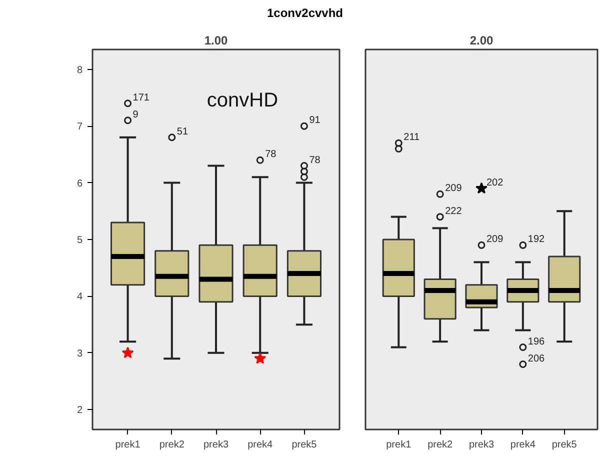 The width and height of the screenshot is (605, 459). What do you see at coordinates (79, 354) in the screenshot?
I see `y-tick-label: 3` at bounding box center [79, 354].